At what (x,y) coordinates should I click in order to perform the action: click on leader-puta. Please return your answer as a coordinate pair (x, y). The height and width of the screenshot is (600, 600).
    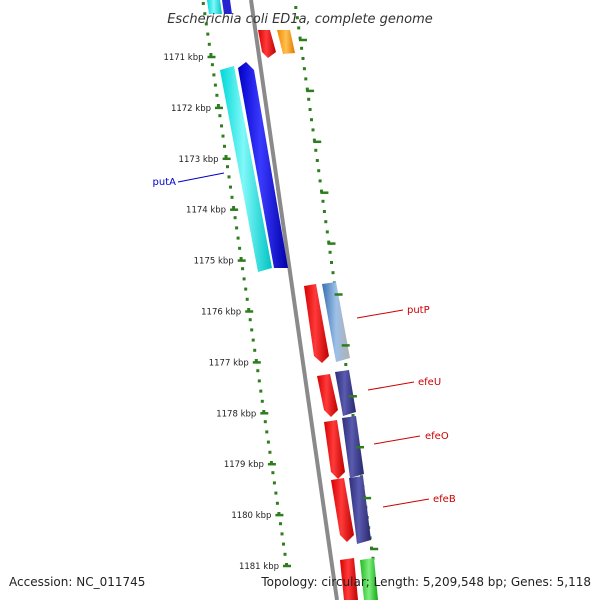
    Looking at the image, I should click on (201, 177).